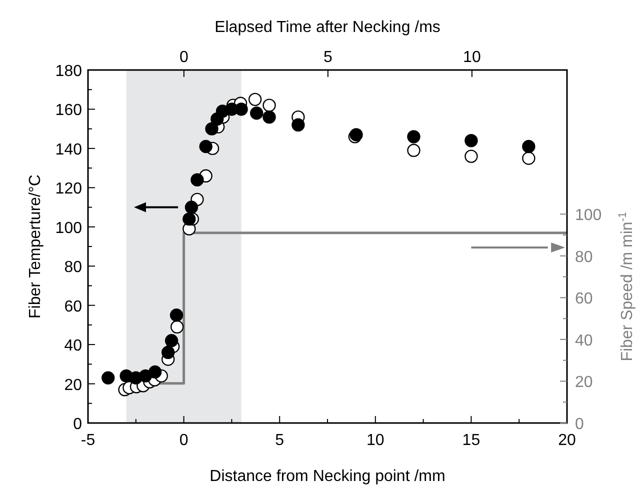 The image size is (644, 488). What do you see at coordinates (35, 246) in the screenshot?
I see `y-axis-title: Fiber Temperture/°C` at bounding box center [35, 246].